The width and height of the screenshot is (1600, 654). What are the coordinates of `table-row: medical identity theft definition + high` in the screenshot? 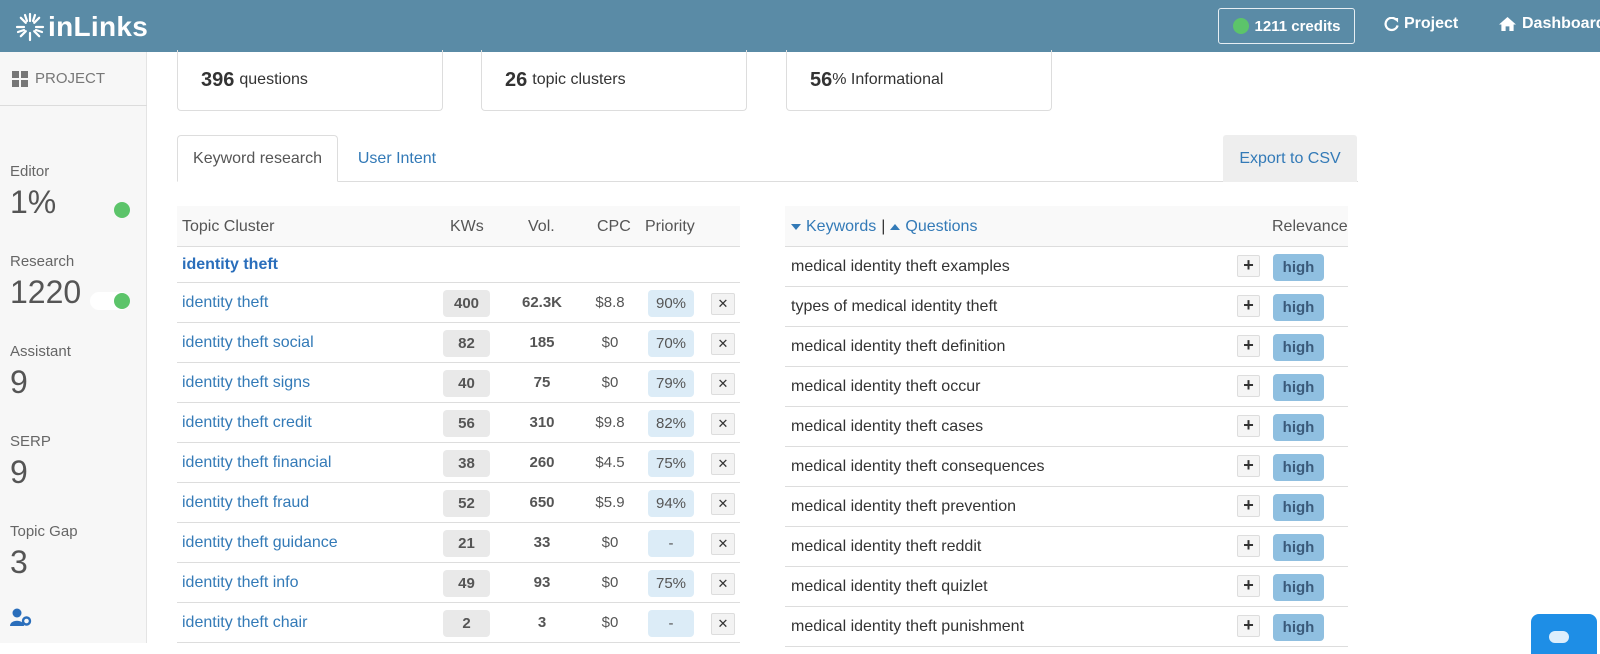 It's located at (1066, 347).